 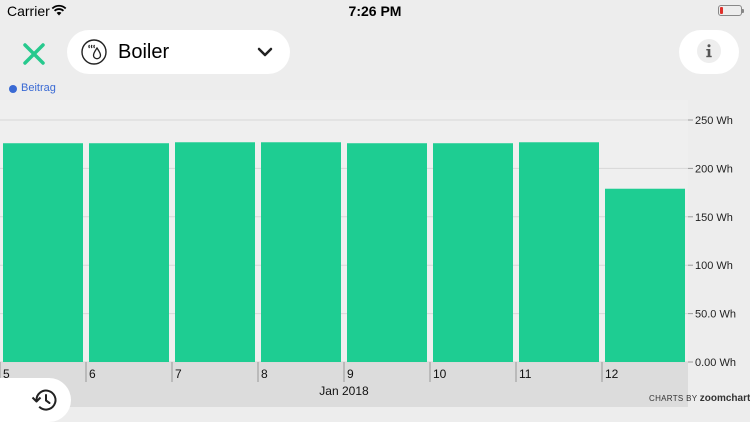 What do you see at coordinates (28, 11) in the screenshot?
I see `carrier-label: Carrier` at bounding box center [28, 11].